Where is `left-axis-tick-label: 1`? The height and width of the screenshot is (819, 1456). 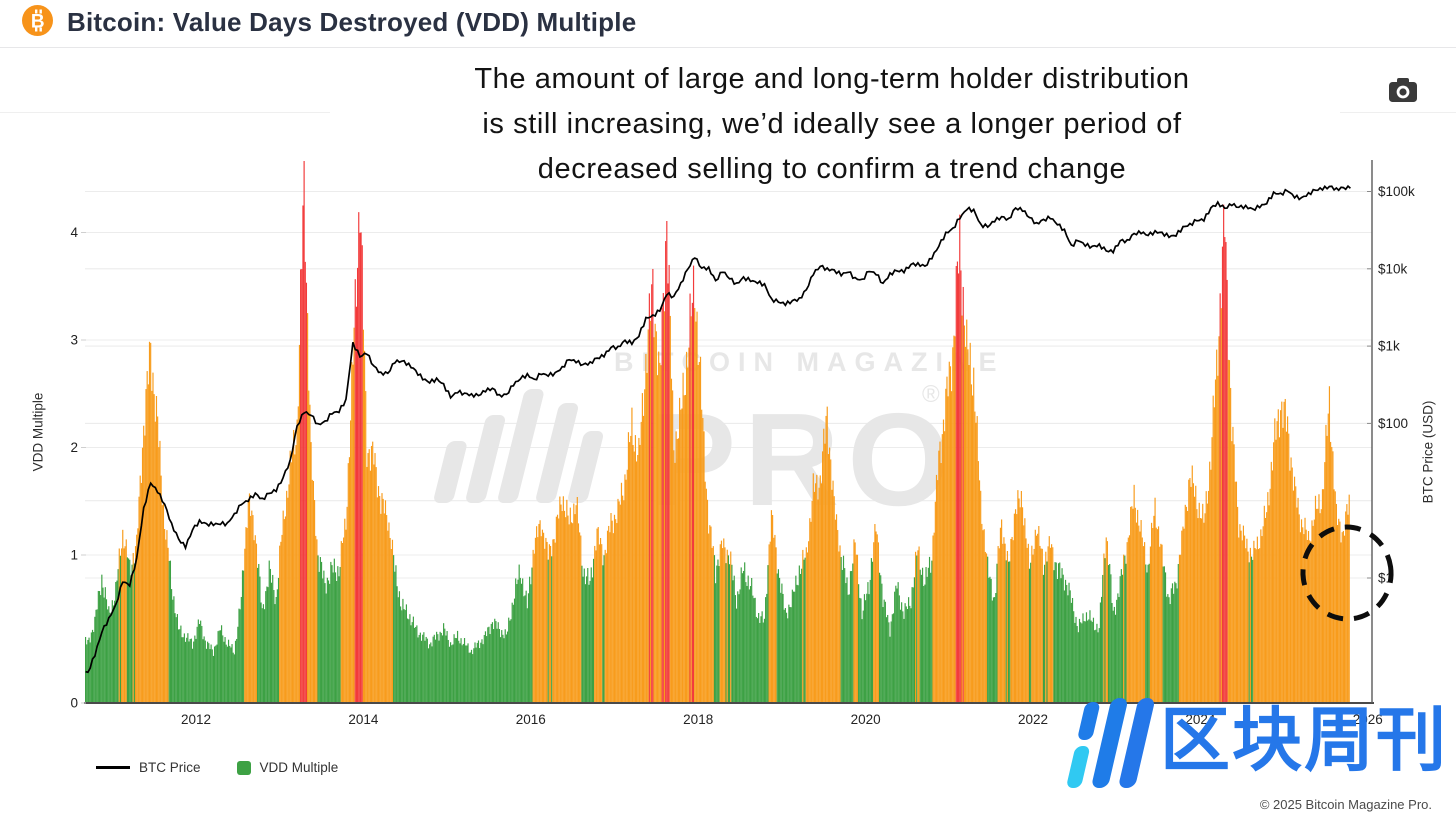
left-axis-tick-label: 1 is located at coordinates (74, 555).